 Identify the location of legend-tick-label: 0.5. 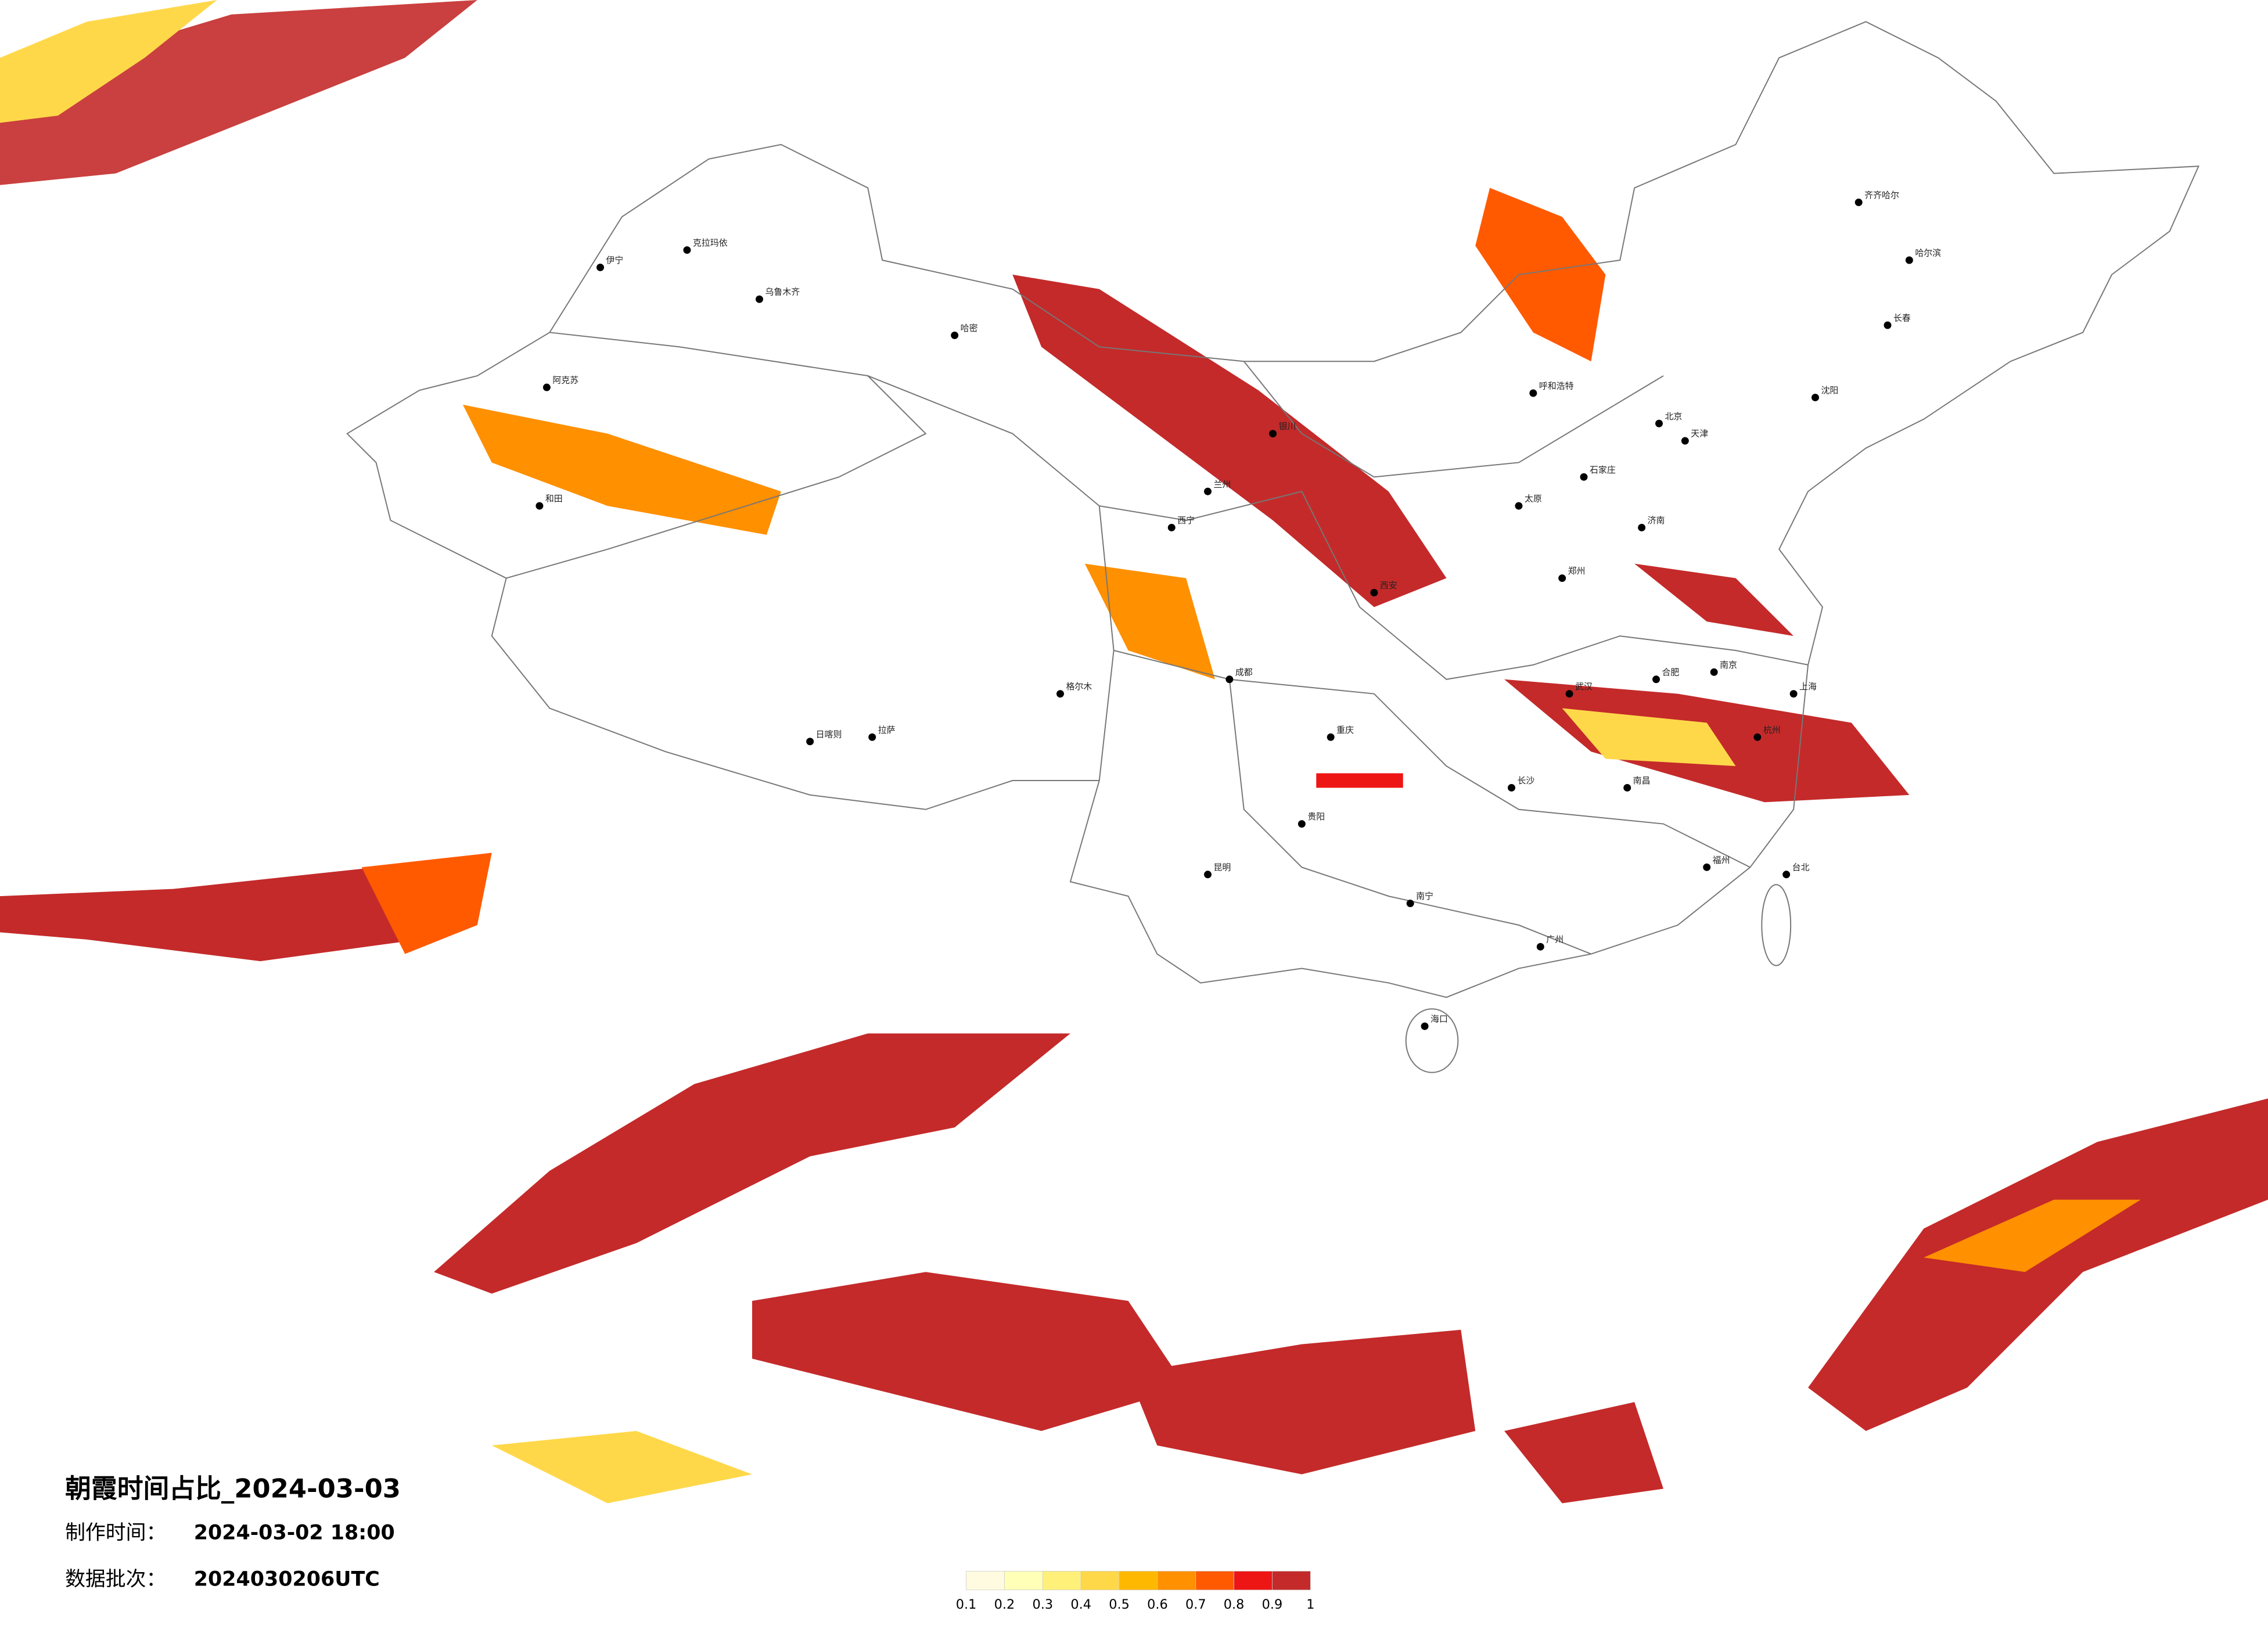
(1119, 1604).